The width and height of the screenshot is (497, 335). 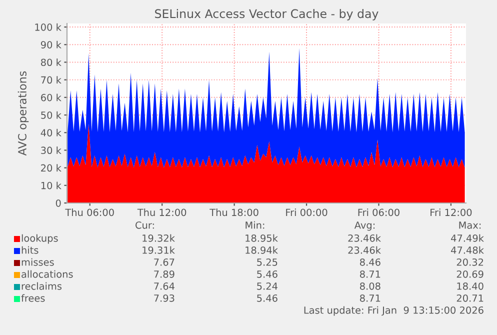 I want to click on y-tick-label: 50 k, so click(x=51, y=115).